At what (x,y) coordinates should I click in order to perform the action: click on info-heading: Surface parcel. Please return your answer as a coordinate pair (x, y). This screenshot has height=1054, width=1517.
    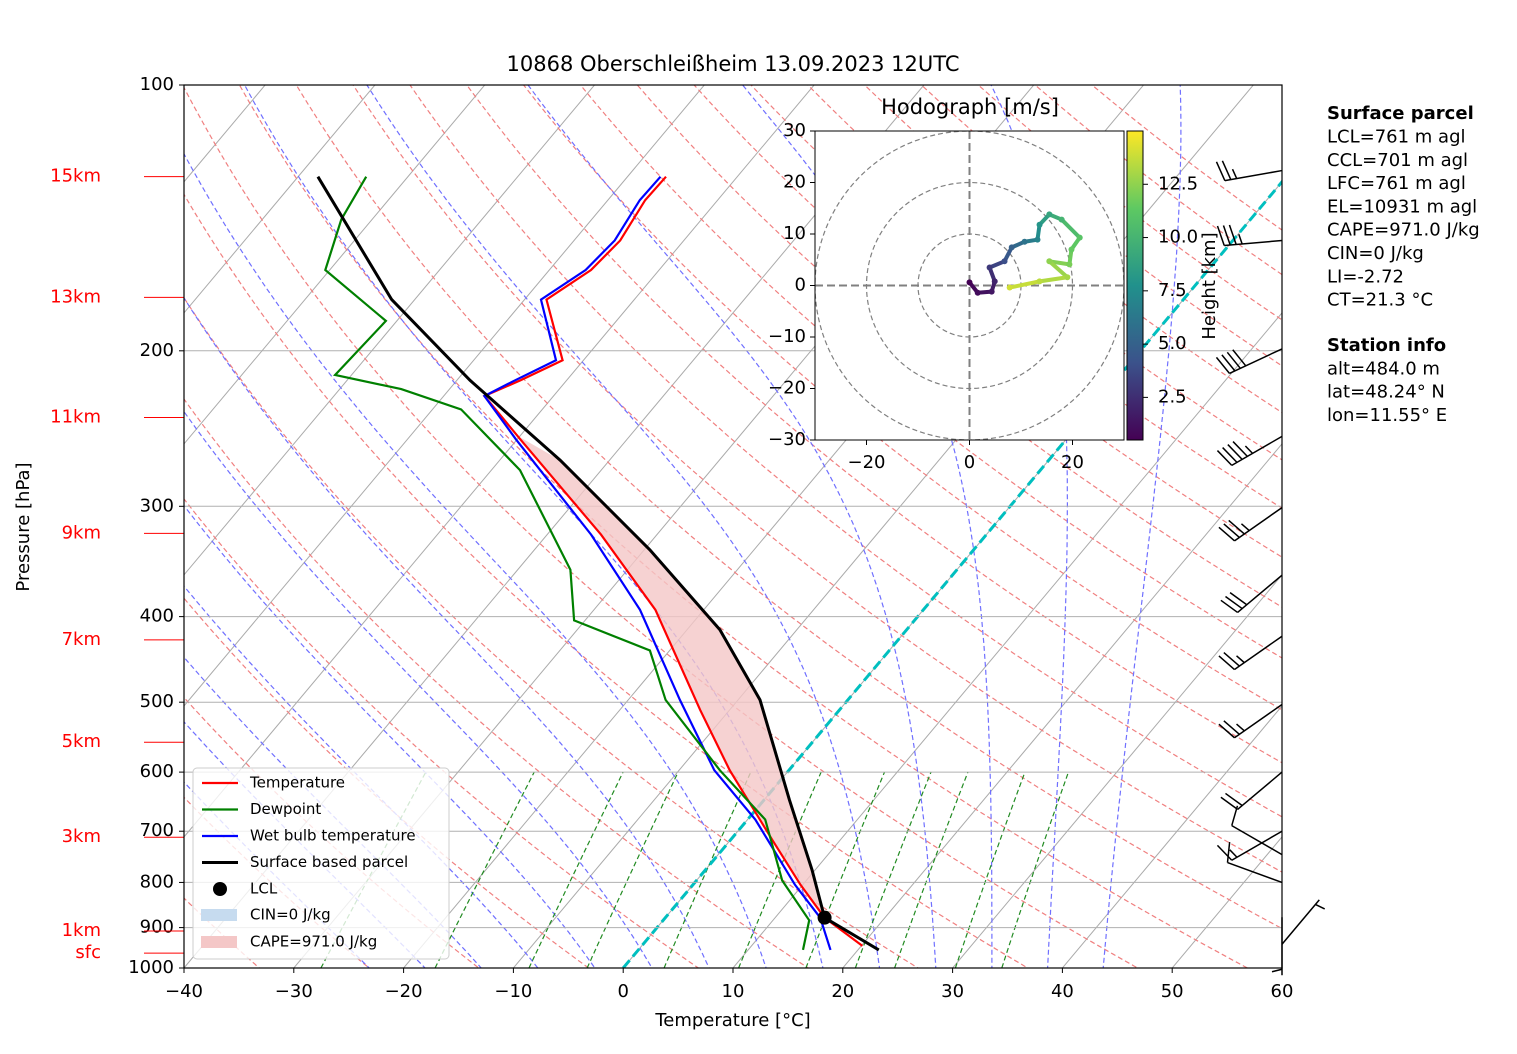
    Looking at the image, I should click on (1400, 113).